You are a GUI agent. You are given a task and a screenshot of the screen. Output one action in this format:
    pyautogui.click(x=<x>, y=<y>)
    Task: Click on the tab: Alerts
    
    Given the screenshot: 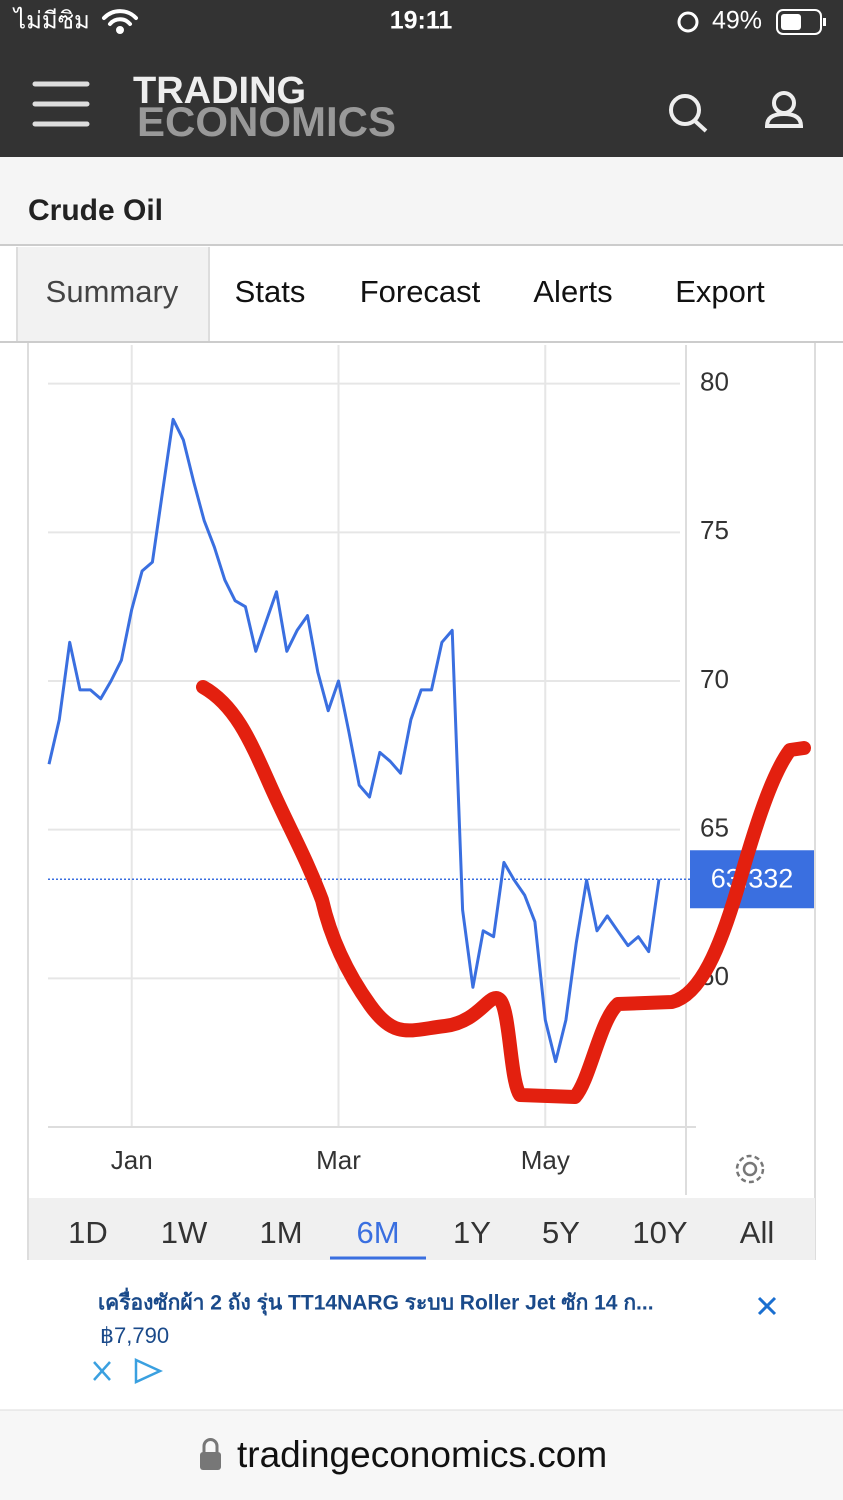 What is the action you would take?
    pyautogui.click(x=572, y=291)
    